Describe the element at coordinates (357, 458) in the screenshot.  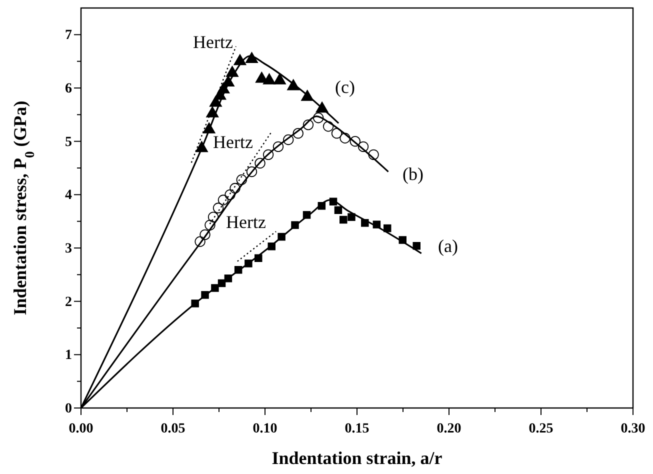
I see `x-axis-title: Indentation strain, a/r` at that location.